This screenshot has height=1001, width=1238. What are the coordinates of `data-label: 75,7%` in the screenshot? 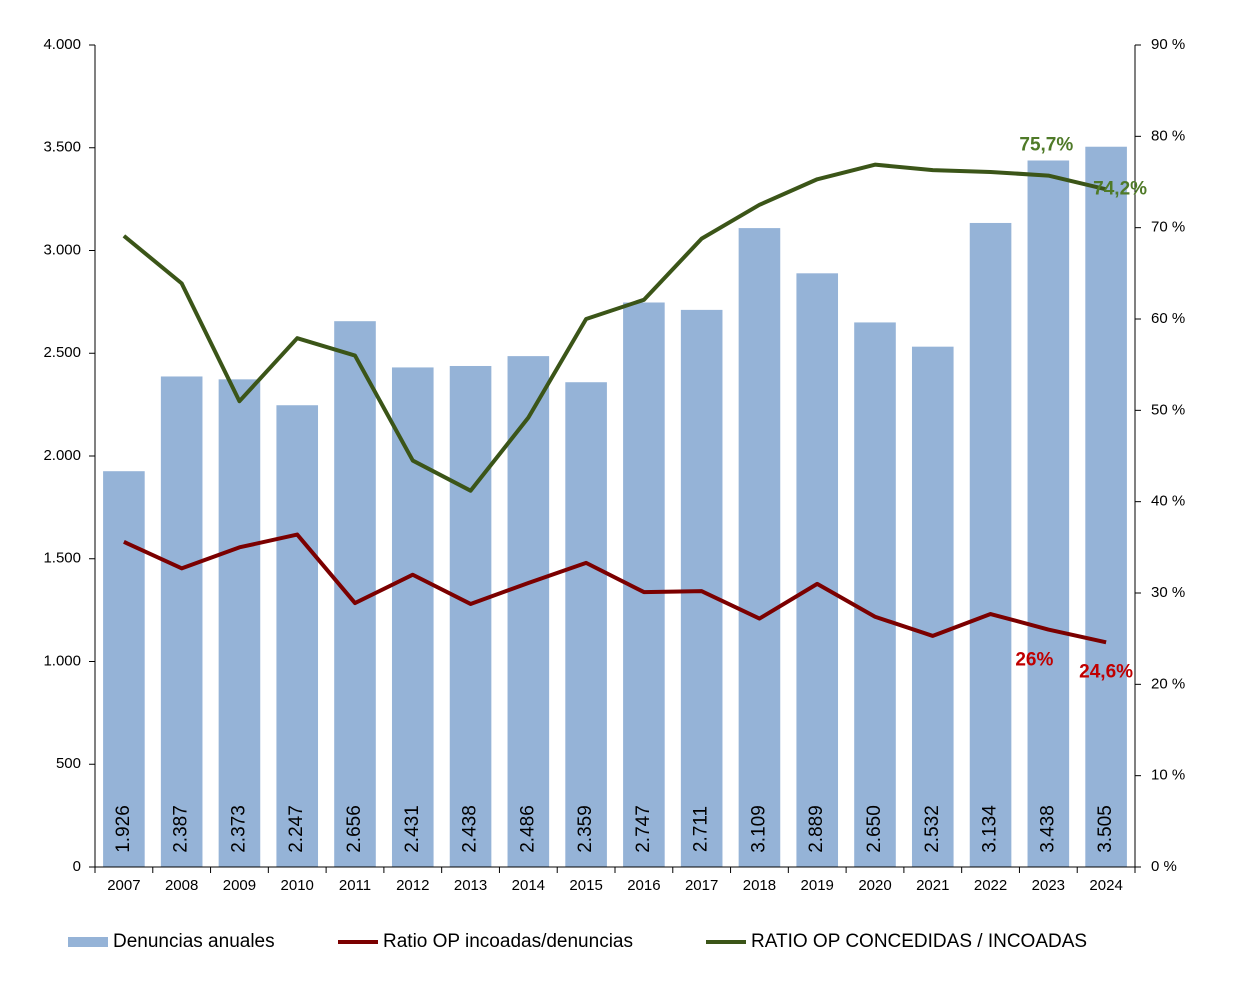 It's located at (1046, 145).